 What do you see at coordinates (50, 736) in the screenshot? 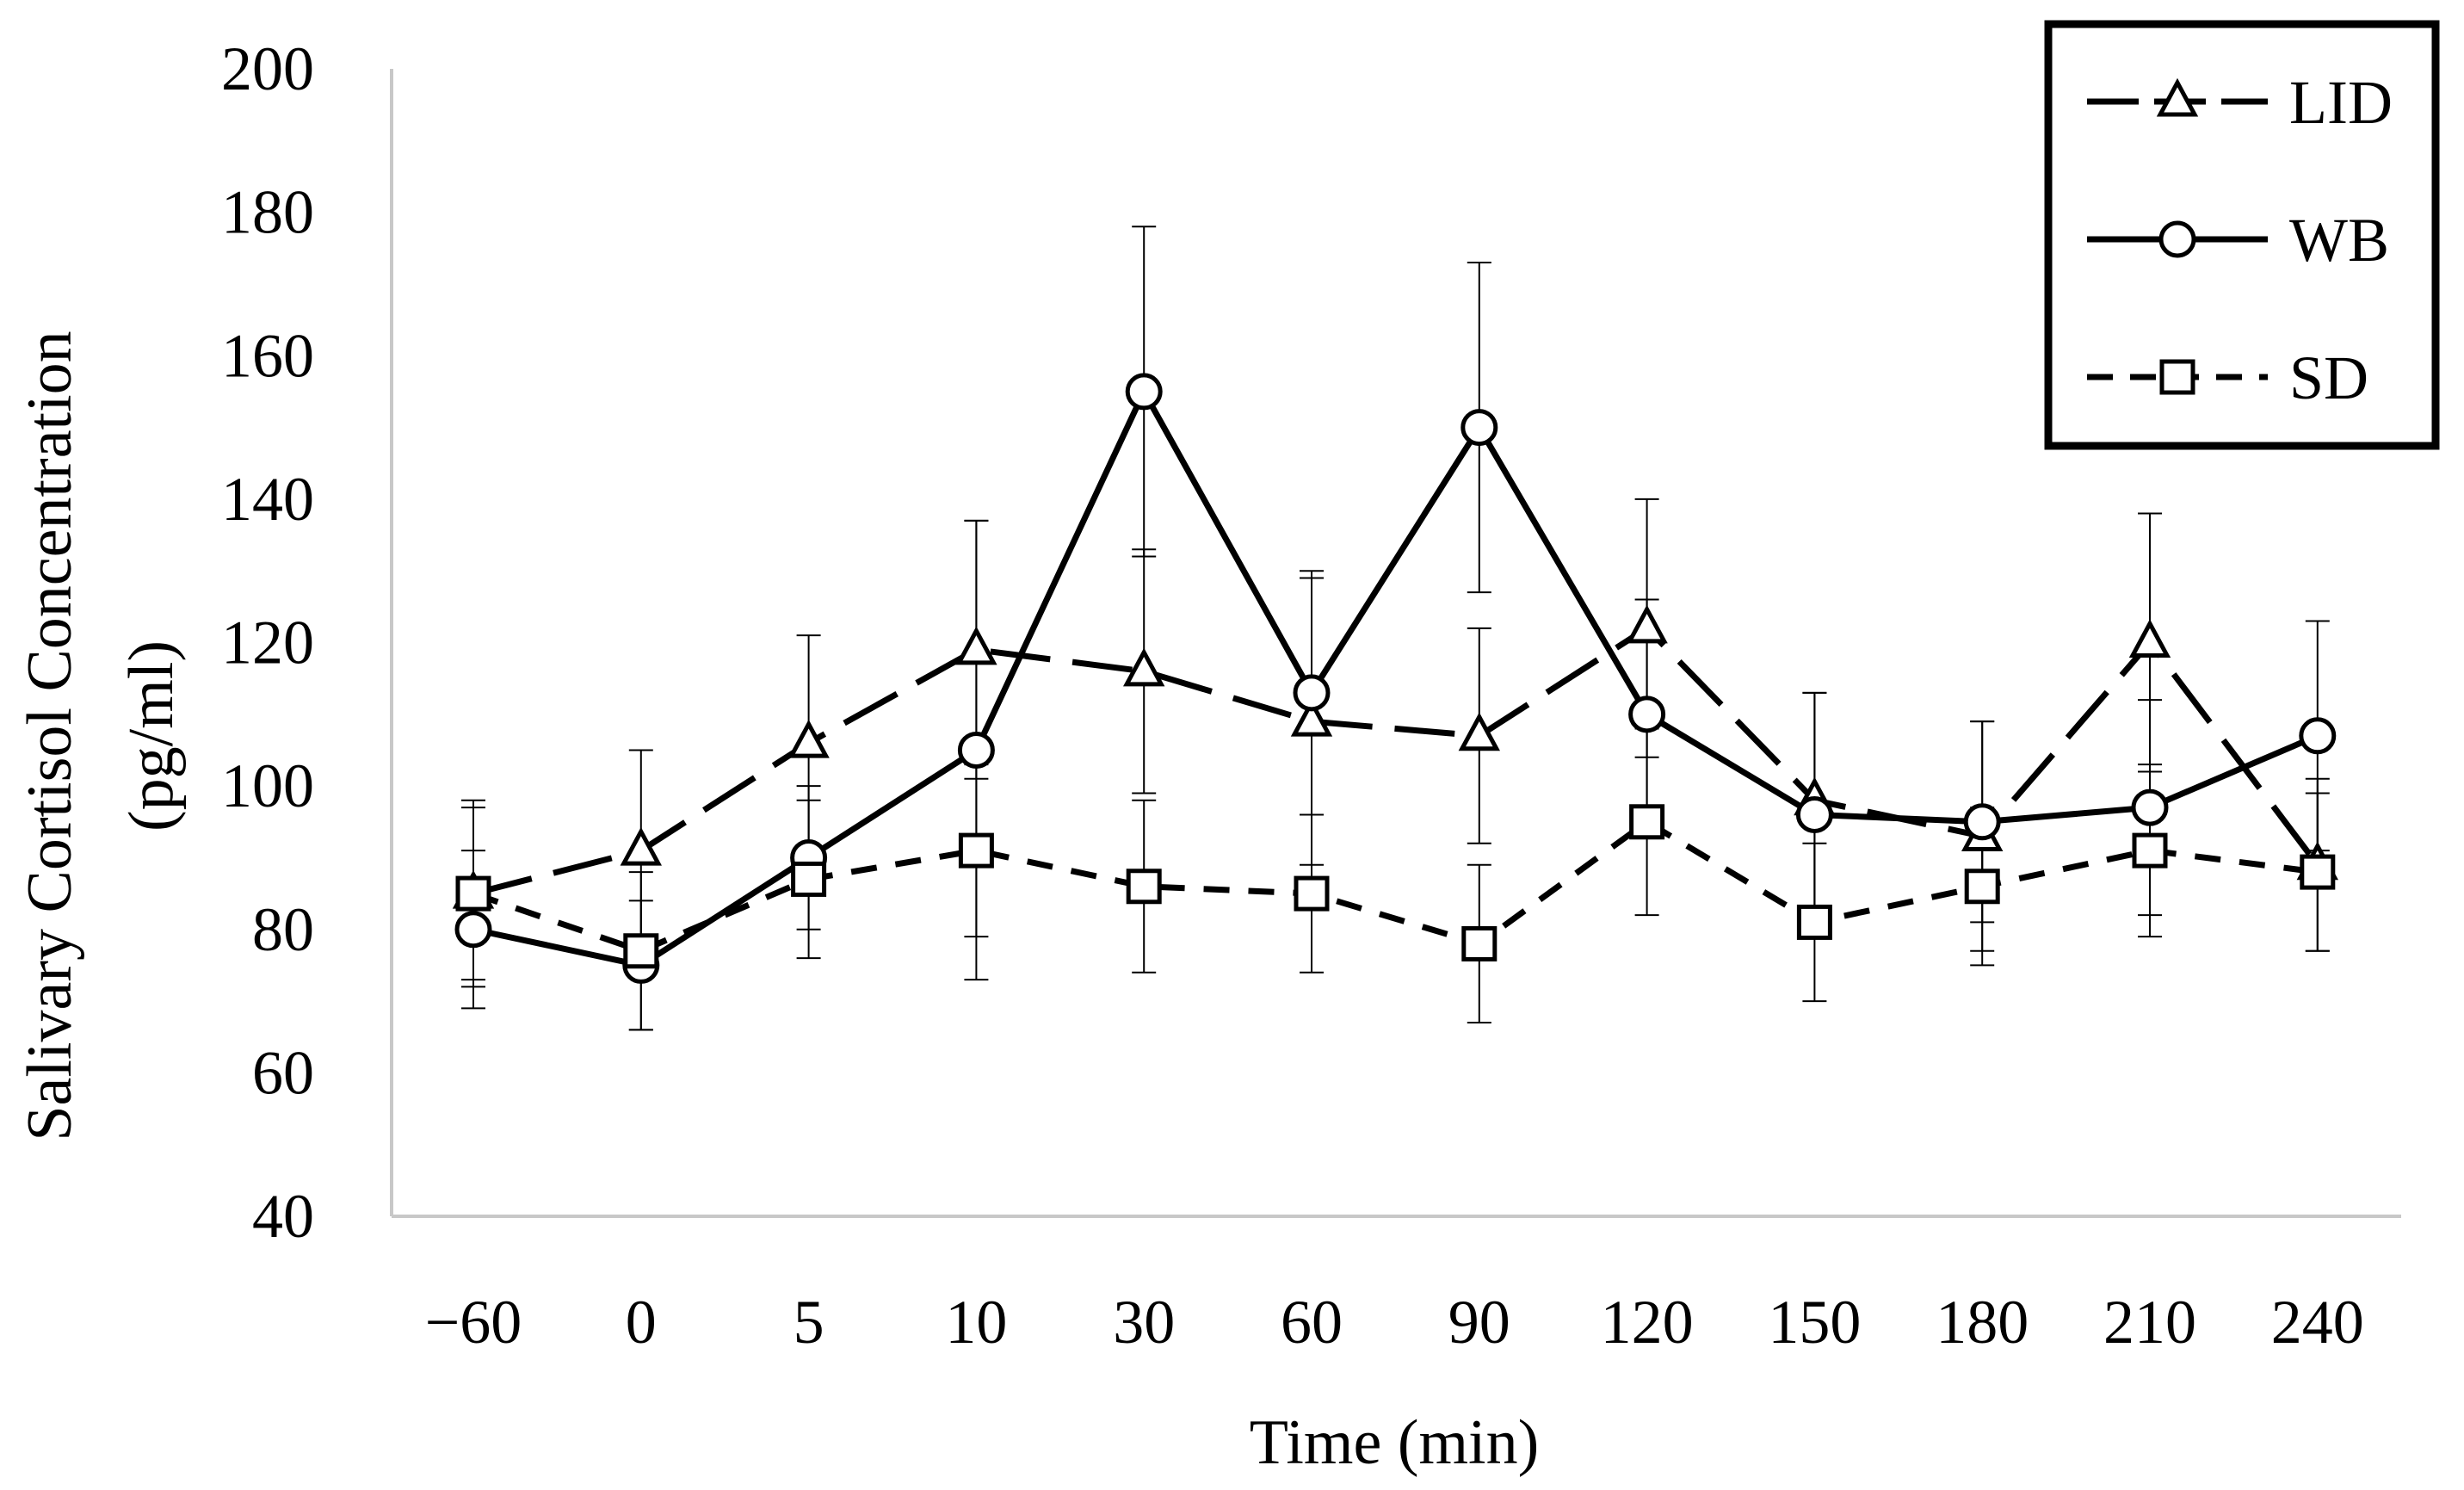
I see `y-axis-title-line1: Salivary Cortisol Concentration` at bounding box center [50, 736].